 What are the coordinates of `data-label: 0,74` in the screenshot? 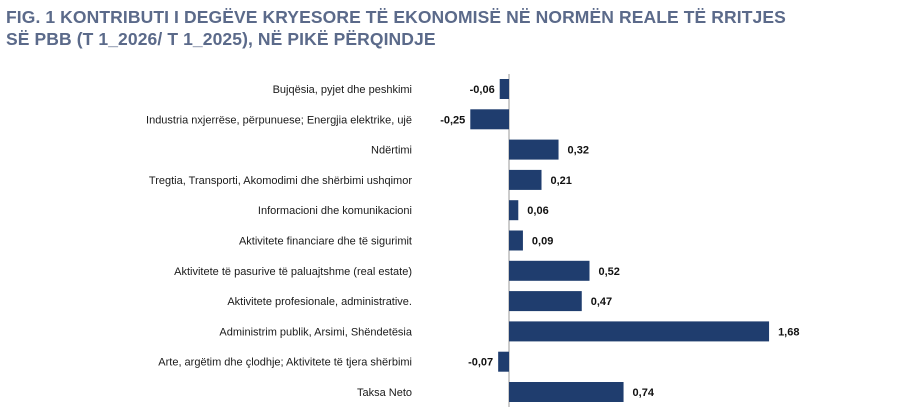 It's located at (644, 393).